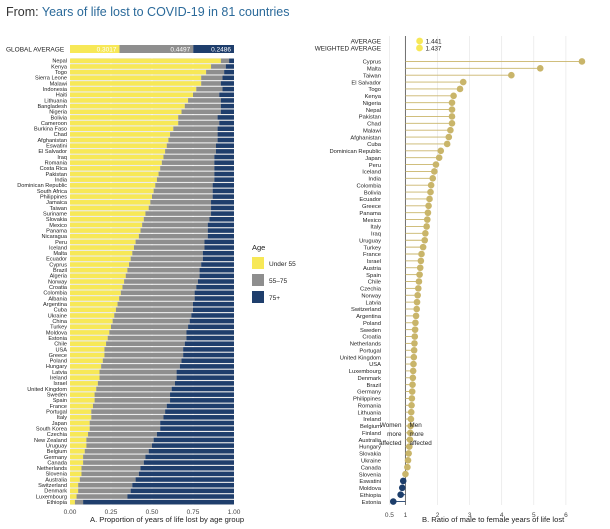 The width and height of the screenshot is (610, 529). What do you see at coordinates (365, 138) in the screenshot?
I see `panel-b-country-label: Afghanistan` at bounding box center [365, 138].